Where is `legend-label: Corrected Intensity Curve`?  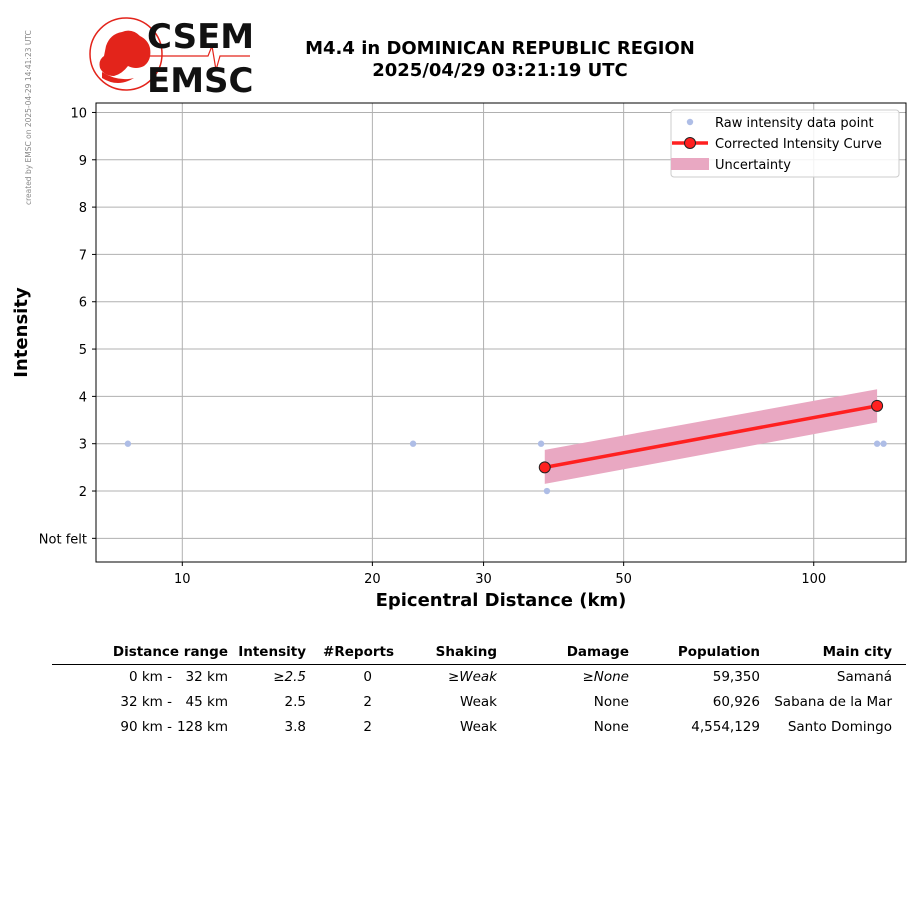
legend-label: Corrected Intensity Curve is located at coordinates (798, 144).